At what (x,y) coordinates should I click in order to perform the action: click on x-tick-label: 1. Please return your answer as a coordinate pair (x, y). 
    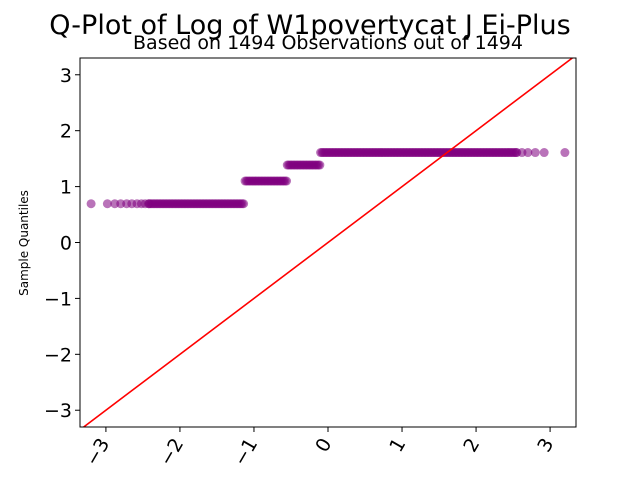
    Looking at the image, I should click on (397, 445).